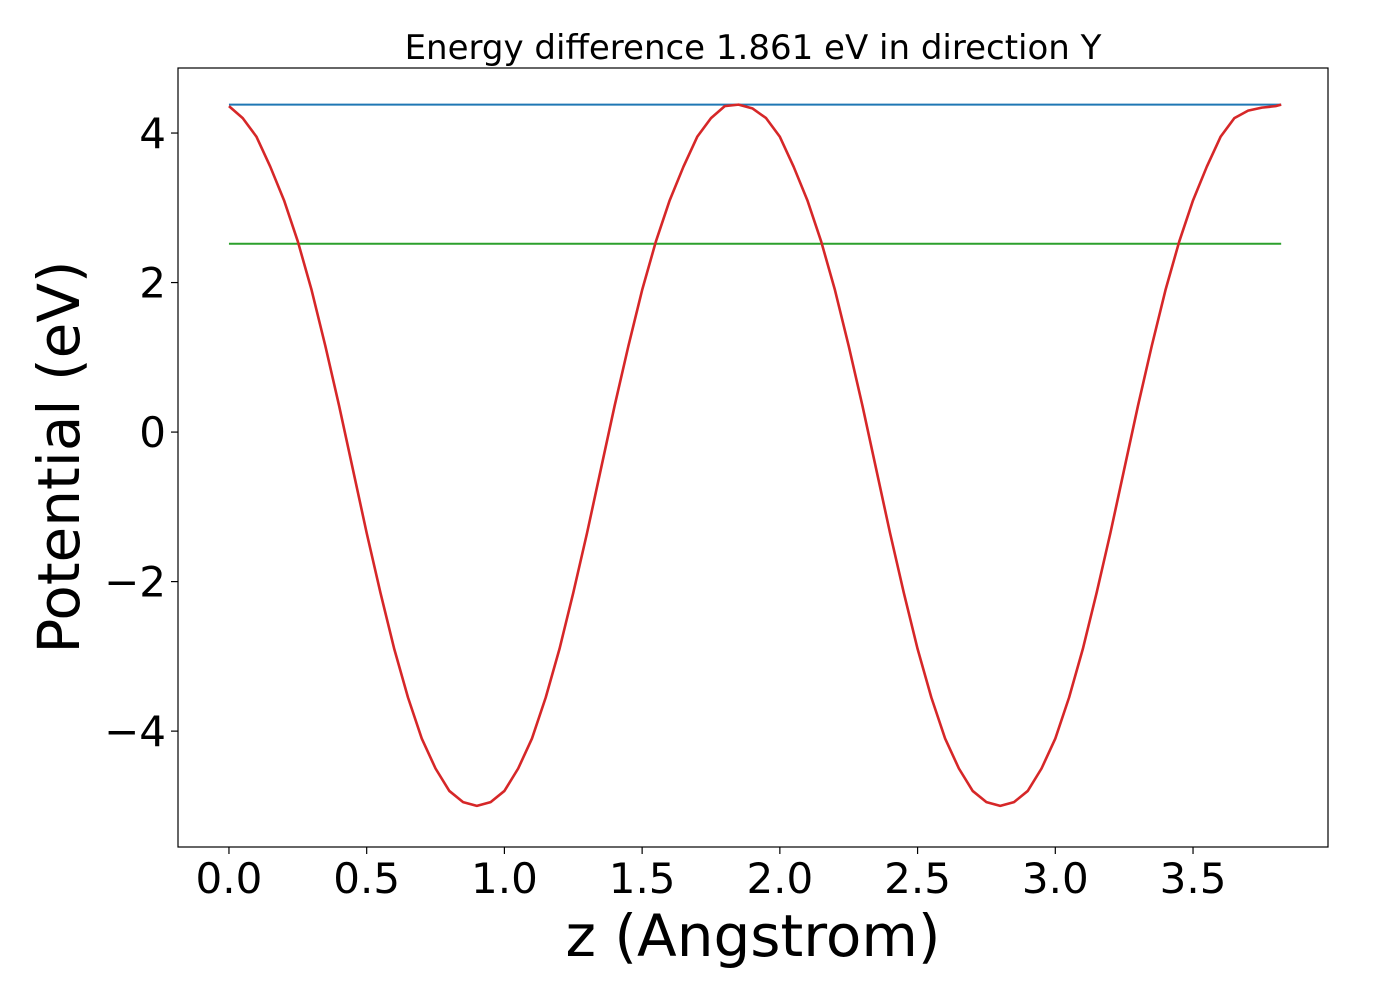 This screenshot has height=1000, width=1400. What do you see at coordinates (642, 878) in the screenshot?
I see `x-tick-label: 1.5` at bounding box center [642, 878].